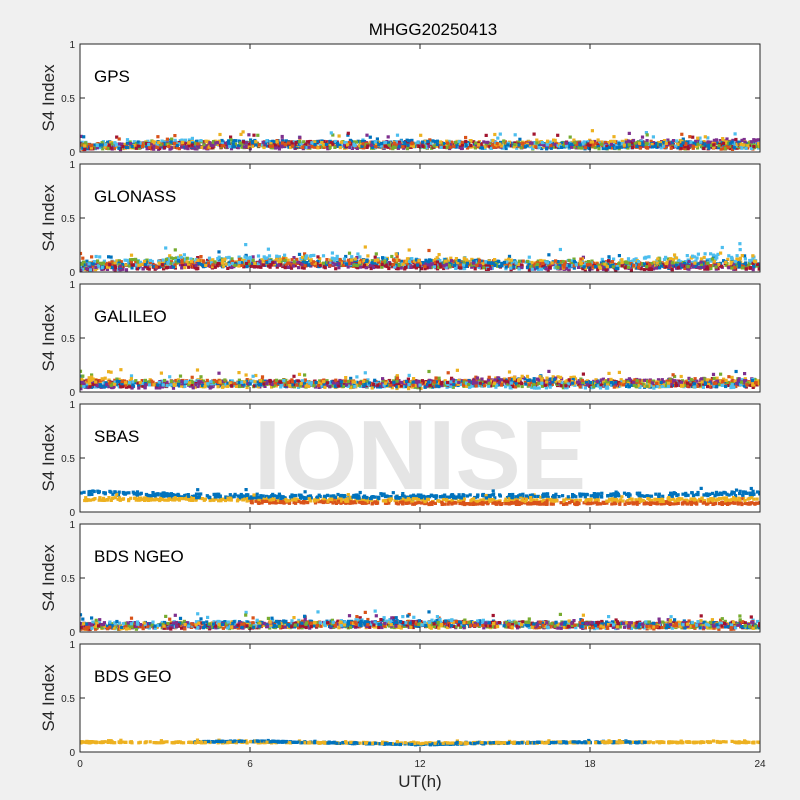 Image resolution: width=800 pixels, height=800 pixels. What do you see at coordinates (72, 165) in the screenshot?
I see `y-tick-label: 1` at bounding box center [72, 165].